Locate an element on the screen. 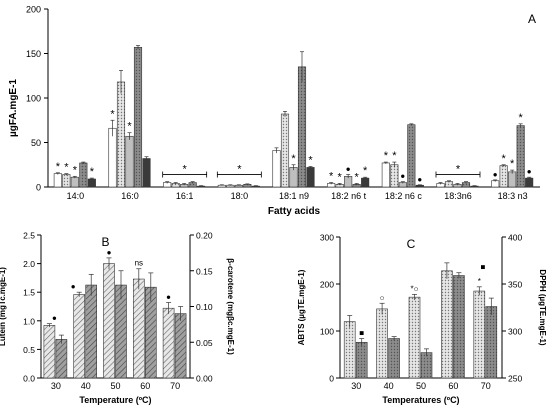 The height and width of the screenshot is (414, 550). y-tick-label: 2.5 is located at coordinates (29, 236).